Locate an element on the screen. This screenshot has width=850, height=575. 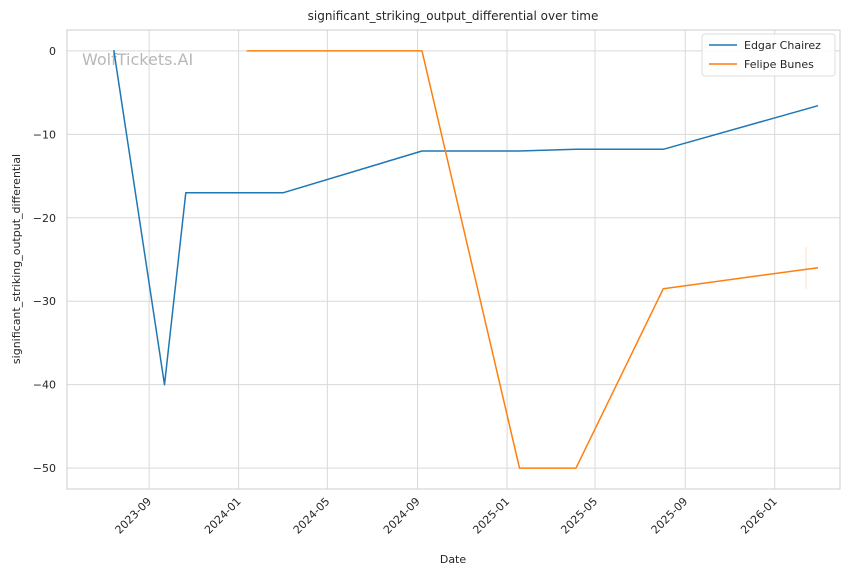
y-axis-label: significant_striking_output_differential is located at coordinates (16, 259).